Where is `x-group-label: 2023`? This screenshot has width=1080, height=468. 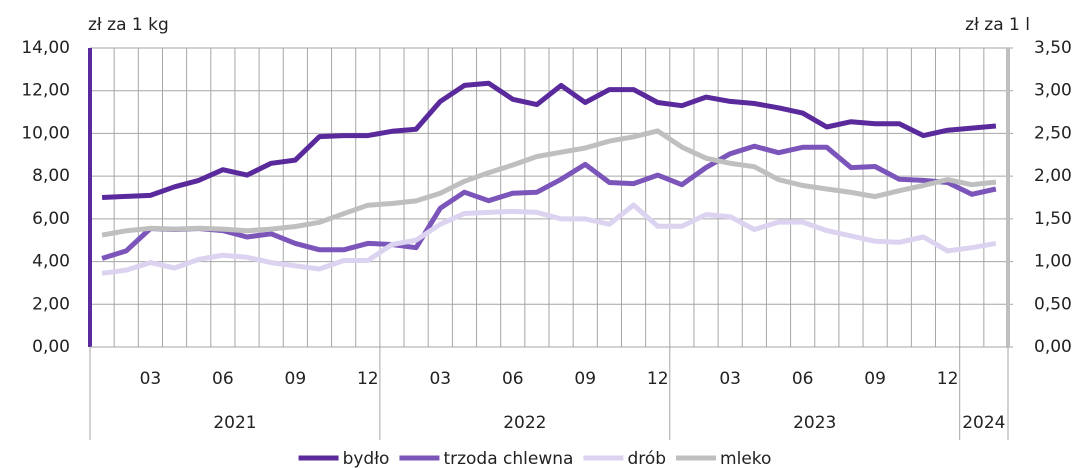 x-group-label: 2023 is located at coordinates (814, 423).